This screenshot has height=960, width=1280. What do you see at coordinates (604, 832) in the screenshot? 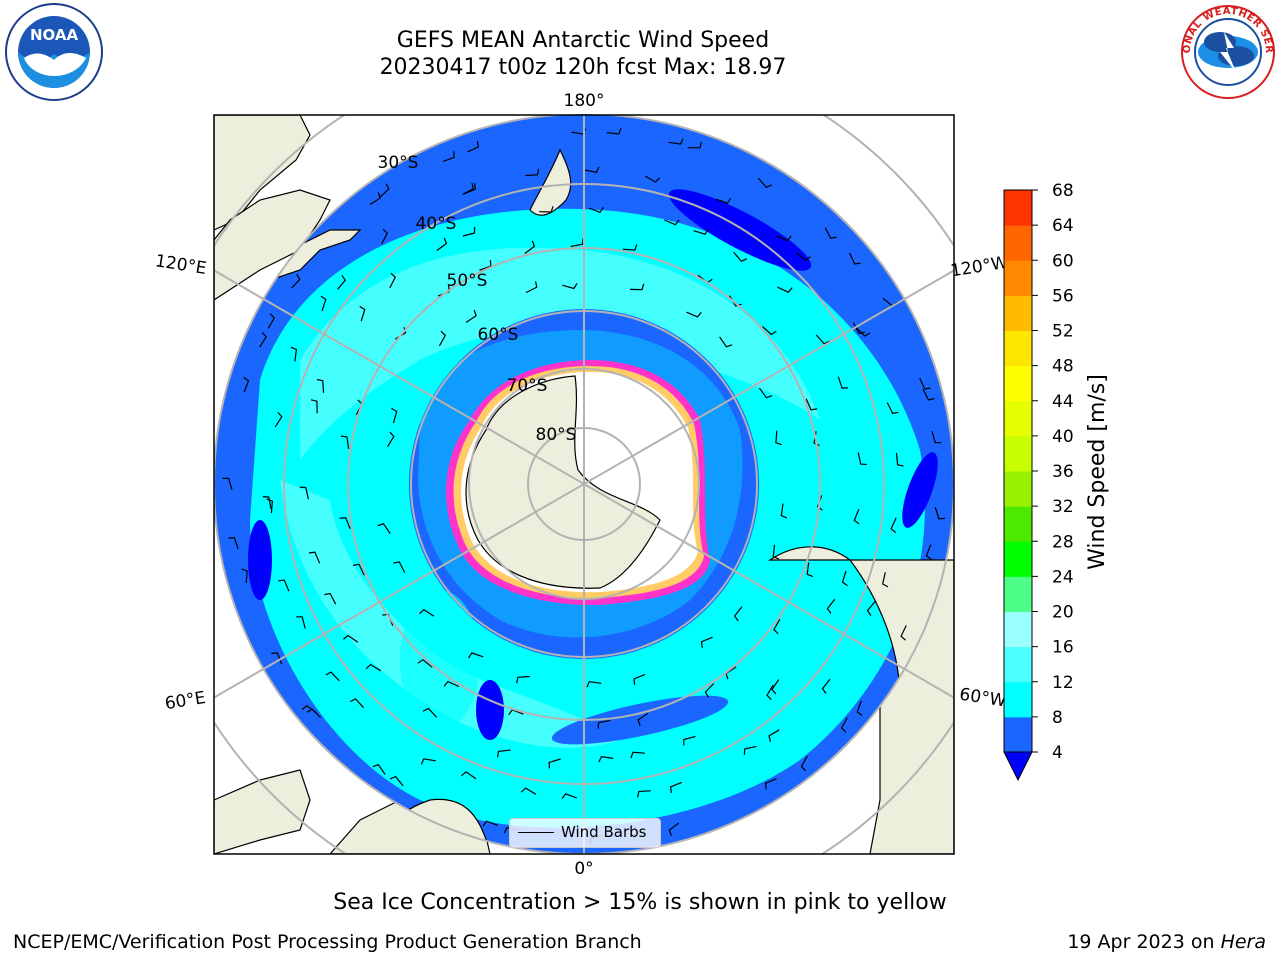
I see `legend-label: Wind Barbs` at bounding box center [604, 832].